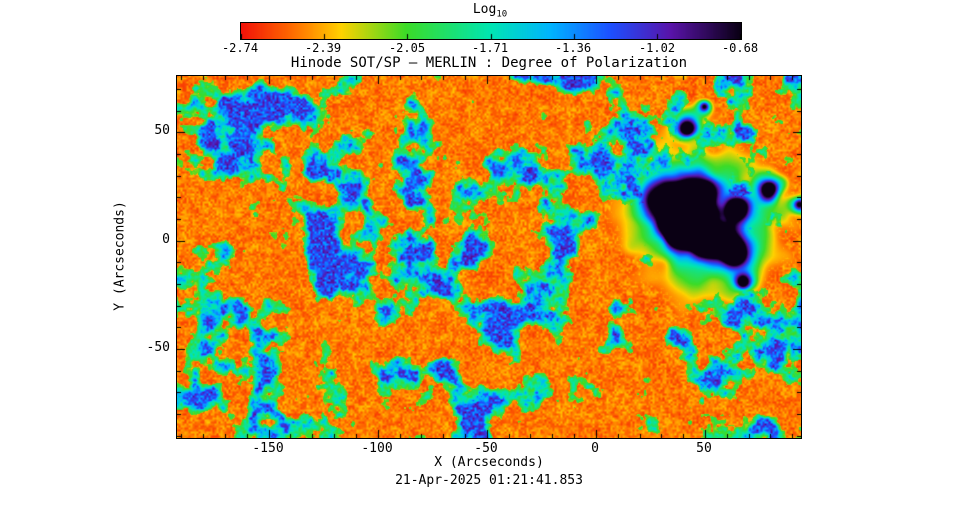 Image resolution: width=976 pixels, height=512 pixels. What do you see at coordinates (268, 448) in the screenshot?
I see `x-tick-label: -150` at bounding box center [268, 448].